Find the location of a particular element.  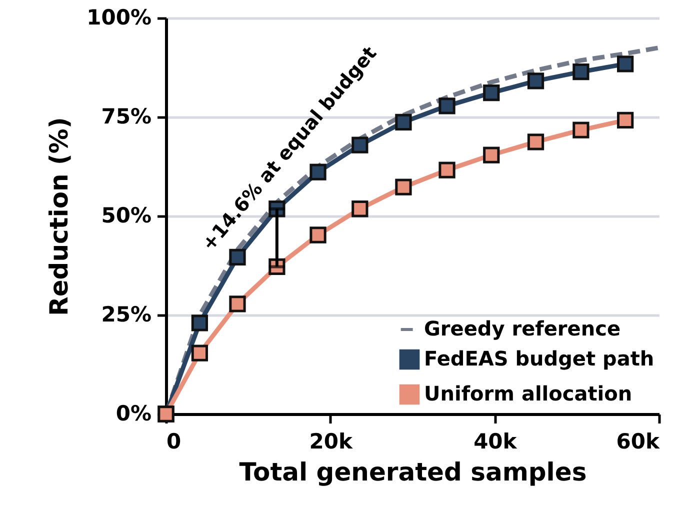

y-tick-label: 50% is located at coordinates (126, 216).